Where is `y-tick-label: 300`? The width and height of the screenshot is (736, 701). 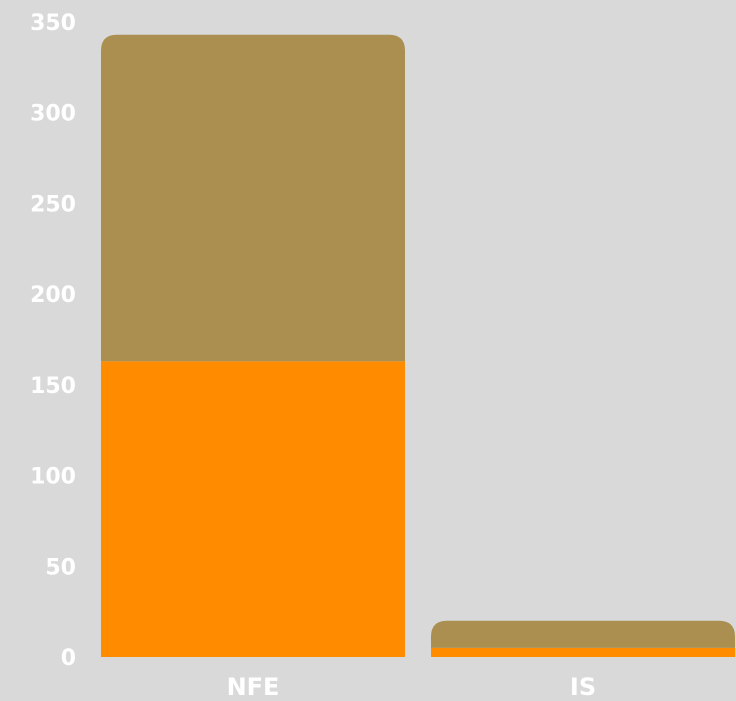 y-tick-label: 300 is located at coordinates (53, 114).